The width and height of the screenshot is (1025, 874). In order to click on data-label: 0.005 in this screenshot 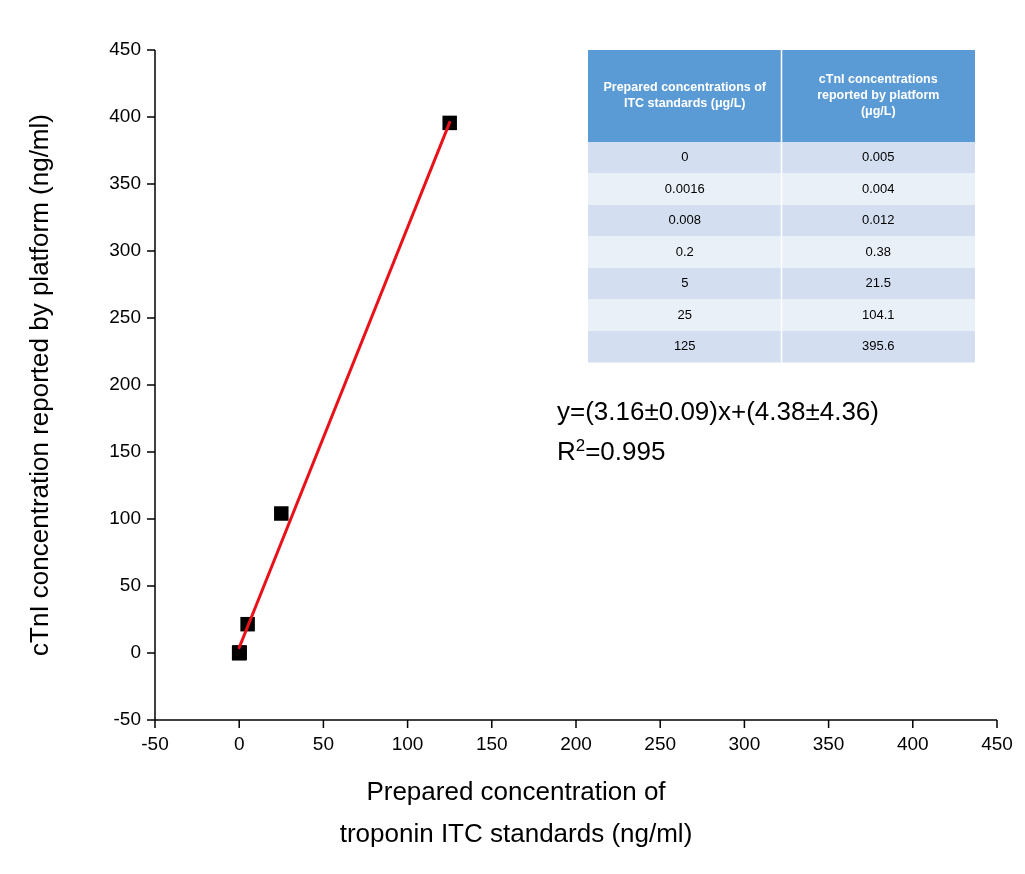, I will do `click(878, 157)`.